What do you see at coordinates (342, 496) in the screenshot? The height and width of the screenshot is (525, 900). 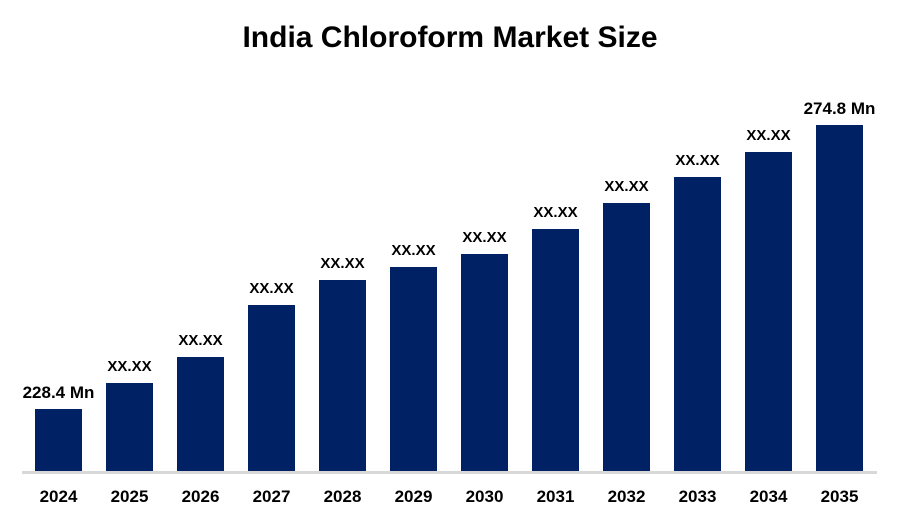 I see `x-axis-tick-label-2028: 2028` at bounding box center [342, 496].